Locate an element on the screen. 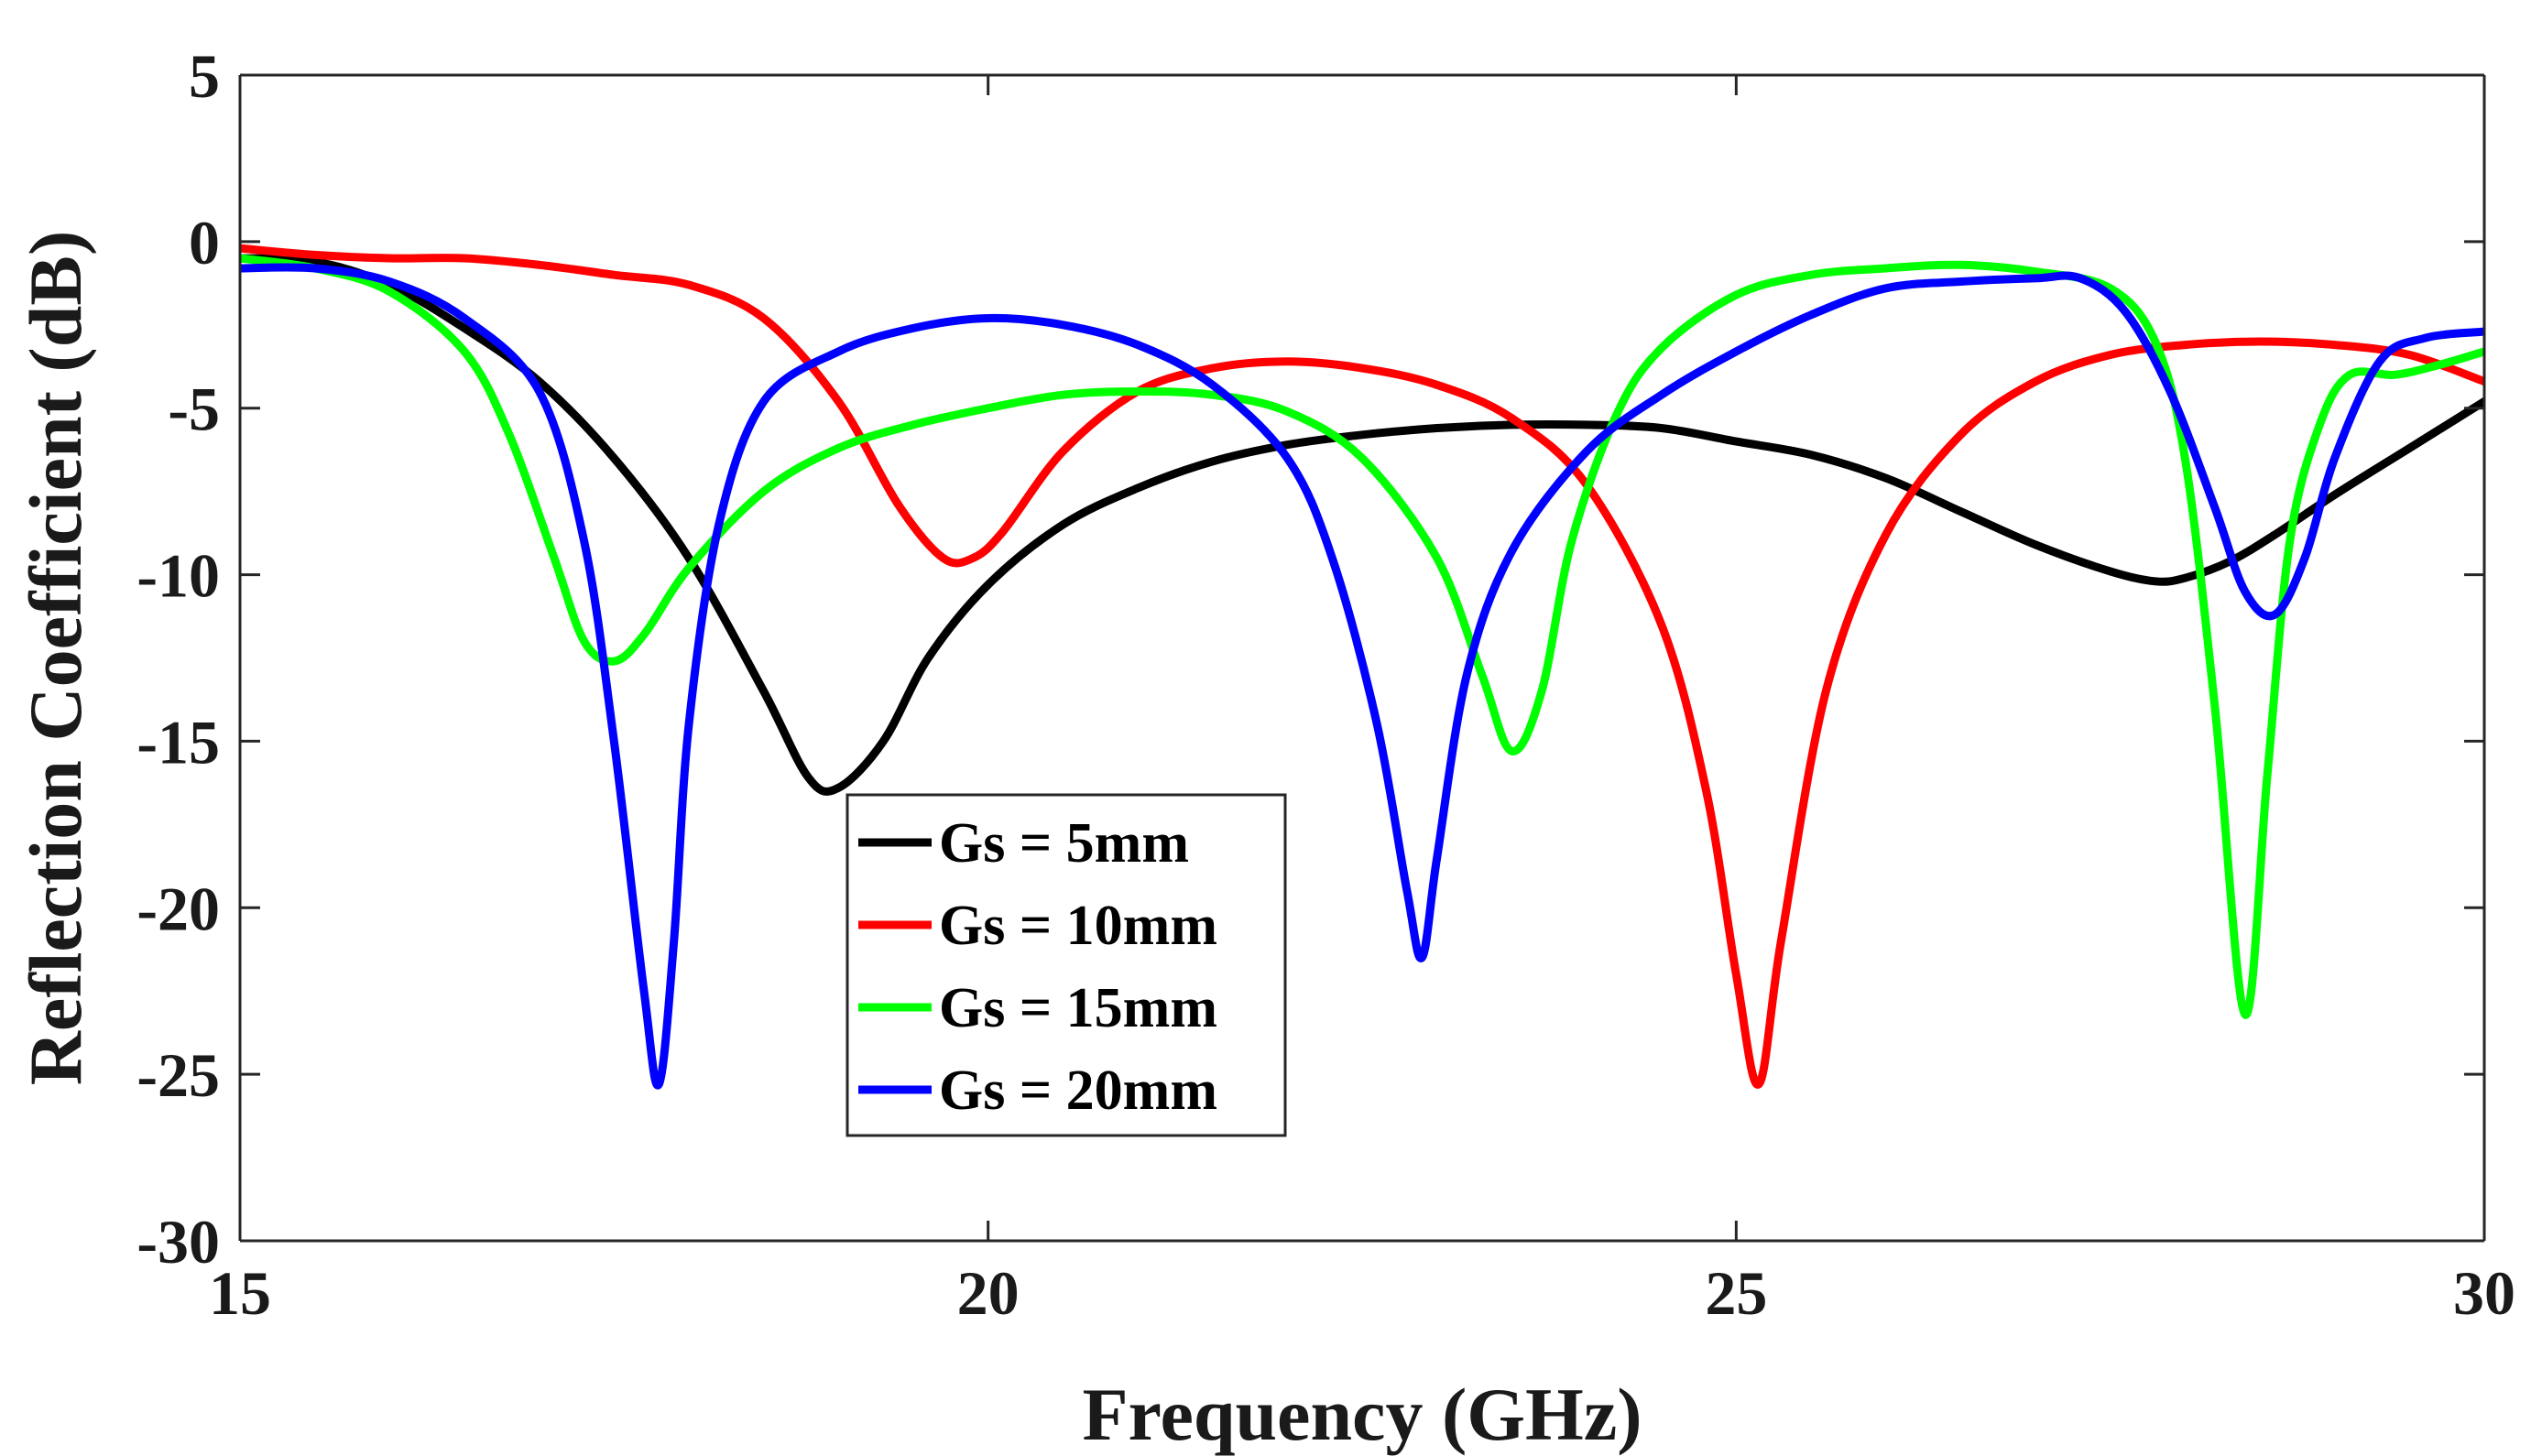  x-axis-label: Frequency (GHz) is located at coordinates (1362, 1414).